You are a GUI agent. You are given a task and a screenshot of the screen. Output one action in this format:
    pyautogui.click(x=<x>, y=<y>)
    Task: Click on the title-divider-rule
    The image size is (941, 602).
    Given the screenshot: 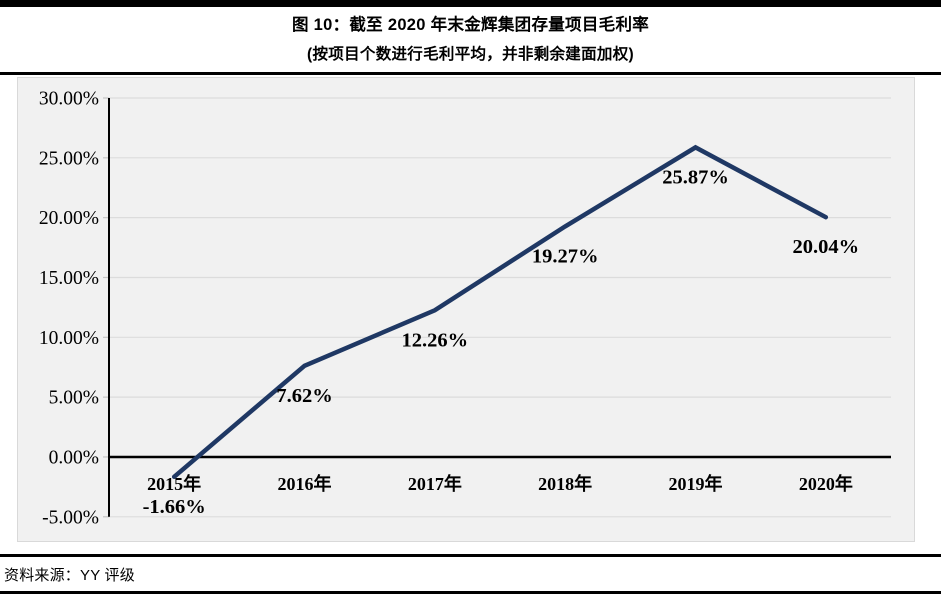 What is the action you would take?
    pyautogui.click(x=470, y=73)
    